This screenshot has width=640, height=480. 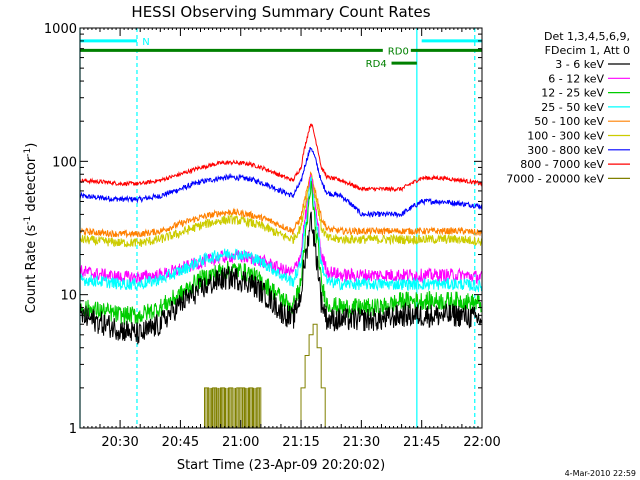 I want to click on legend-header: Det 1,3,4,5,6,9,, so click(x=587, y=36).